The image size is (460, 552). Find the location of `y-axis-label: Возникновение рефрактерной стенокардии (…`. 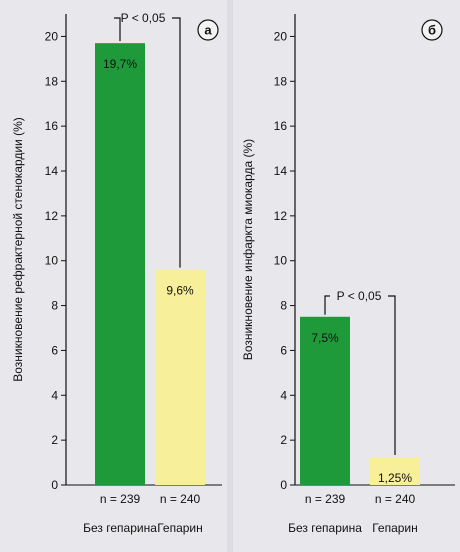

y-axis-label: Возникновение рефрактерной стенокардии (… is located at coordinates (18, 249).